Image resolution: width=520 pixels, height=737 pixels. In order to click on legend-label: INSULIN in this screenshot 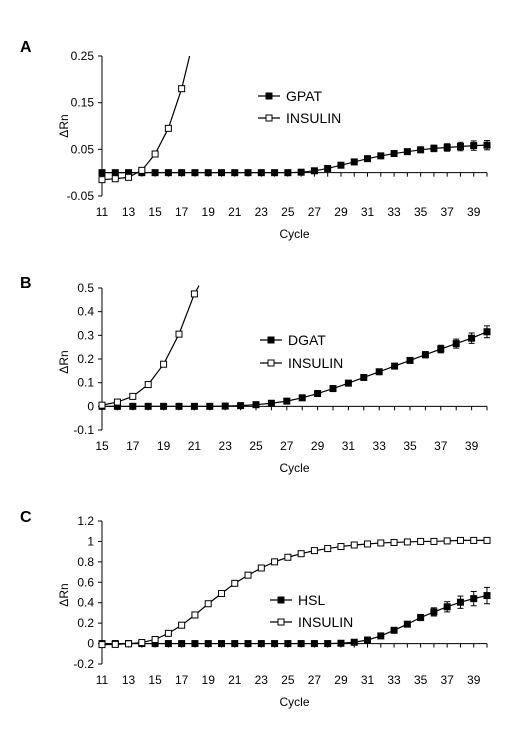, I will do `click(315, 363)`.